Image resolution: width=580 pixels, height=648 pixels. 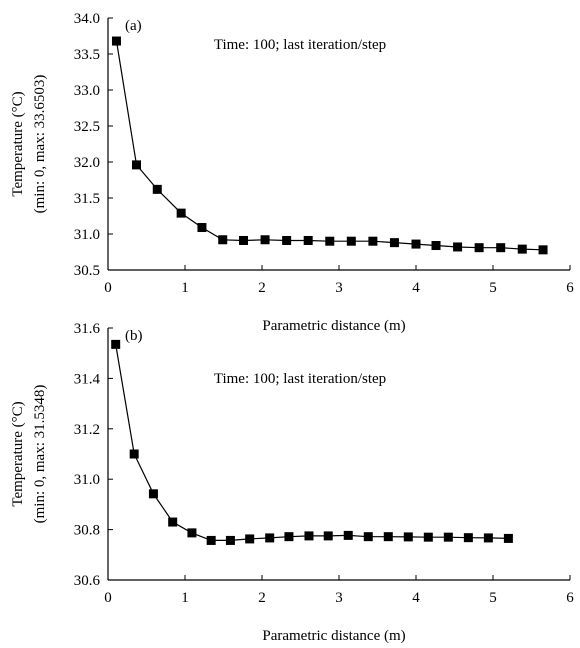 What do you see at coordinates (87, 379) in the screenshot?
I see `y-tick-label: 31.4` at bounding box center [87, 379].